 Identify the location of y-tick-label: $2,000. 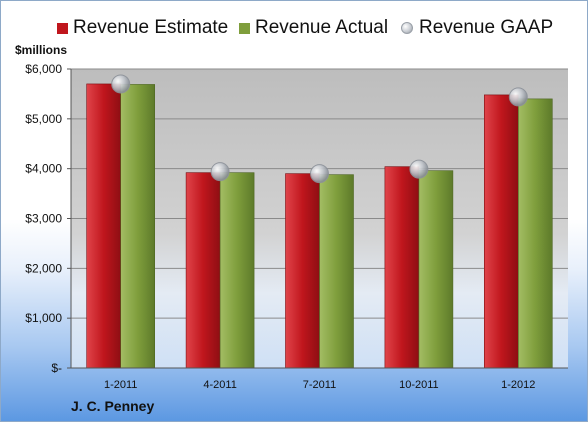
(43, 268).